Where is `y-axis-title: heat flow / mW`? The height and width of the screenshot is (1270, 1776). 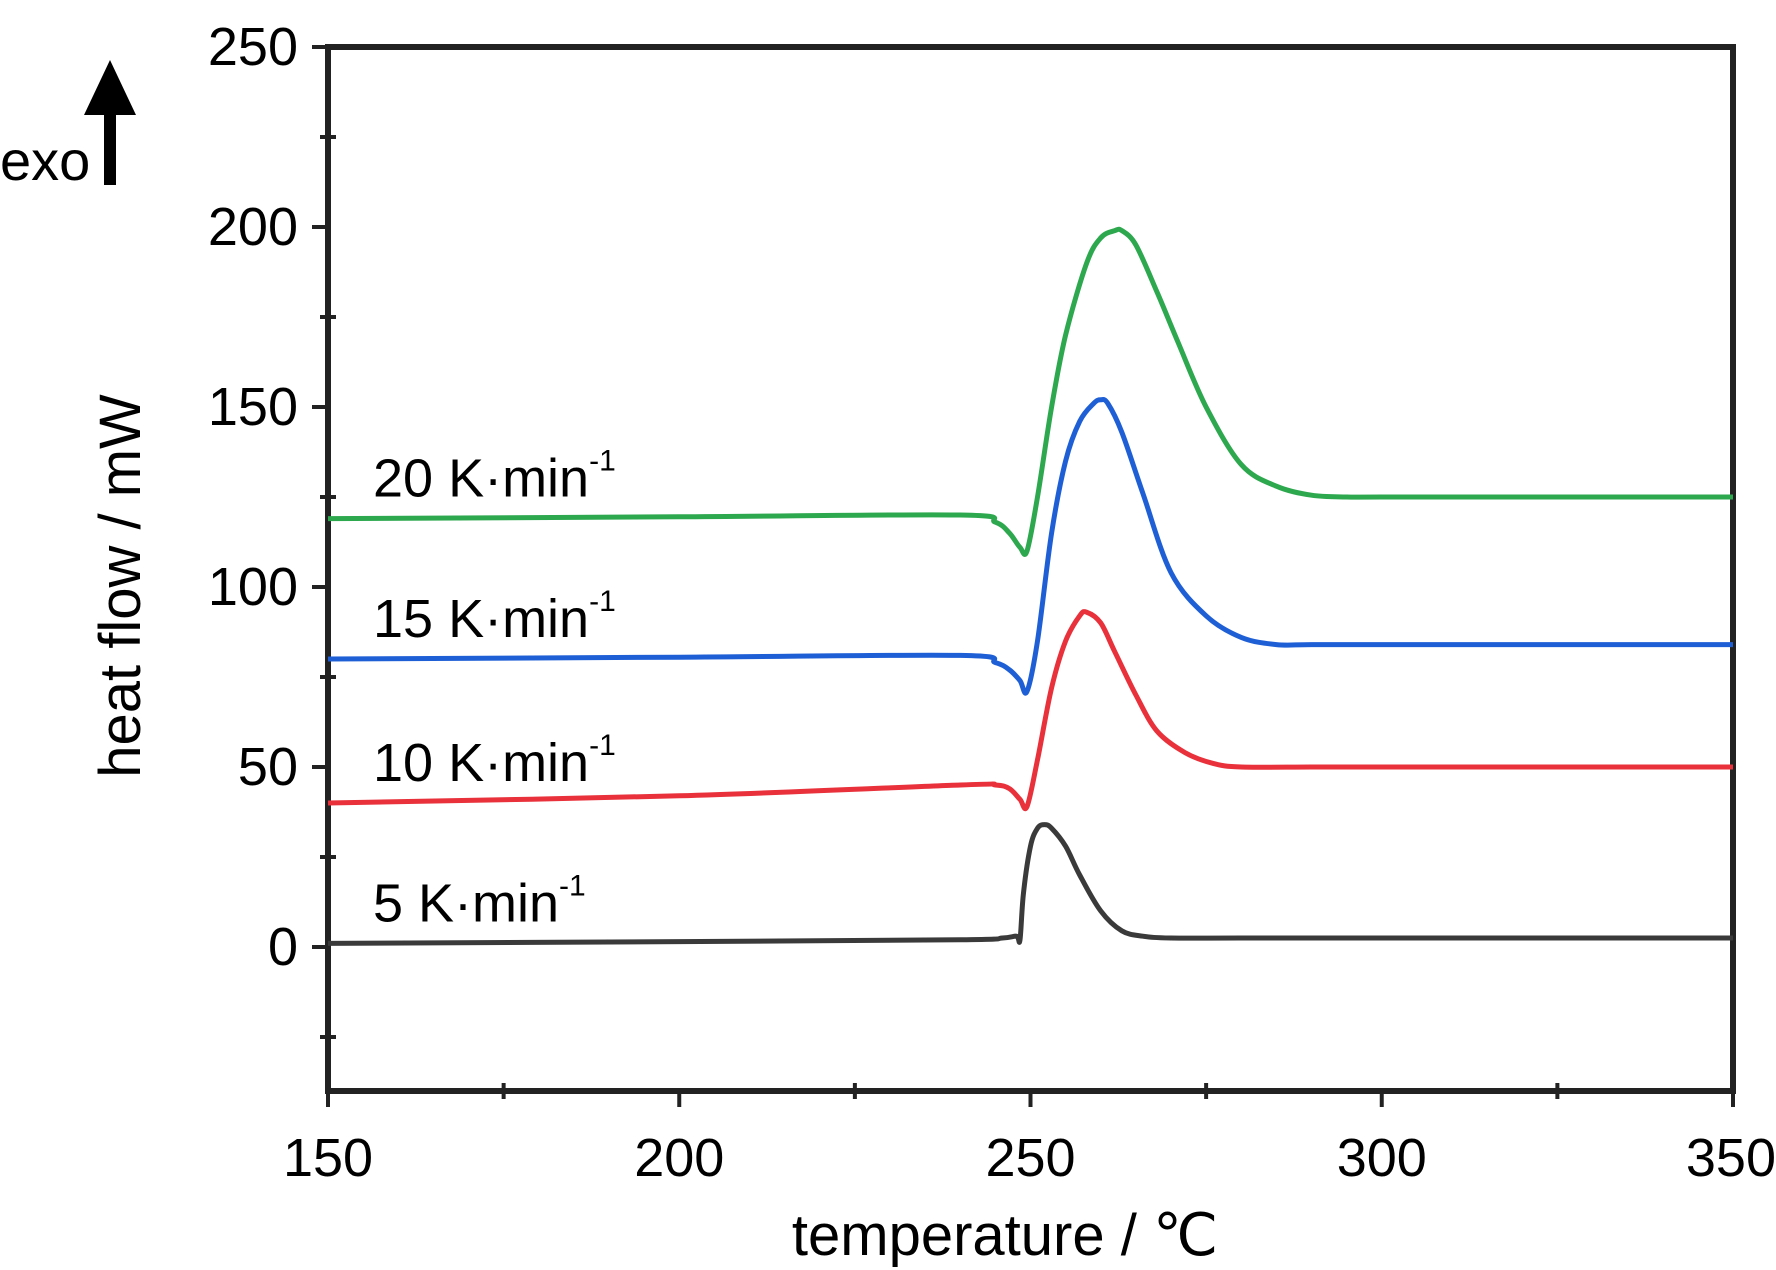 y-axis-title: heat flow / mW is located at coordinates (120, 586).